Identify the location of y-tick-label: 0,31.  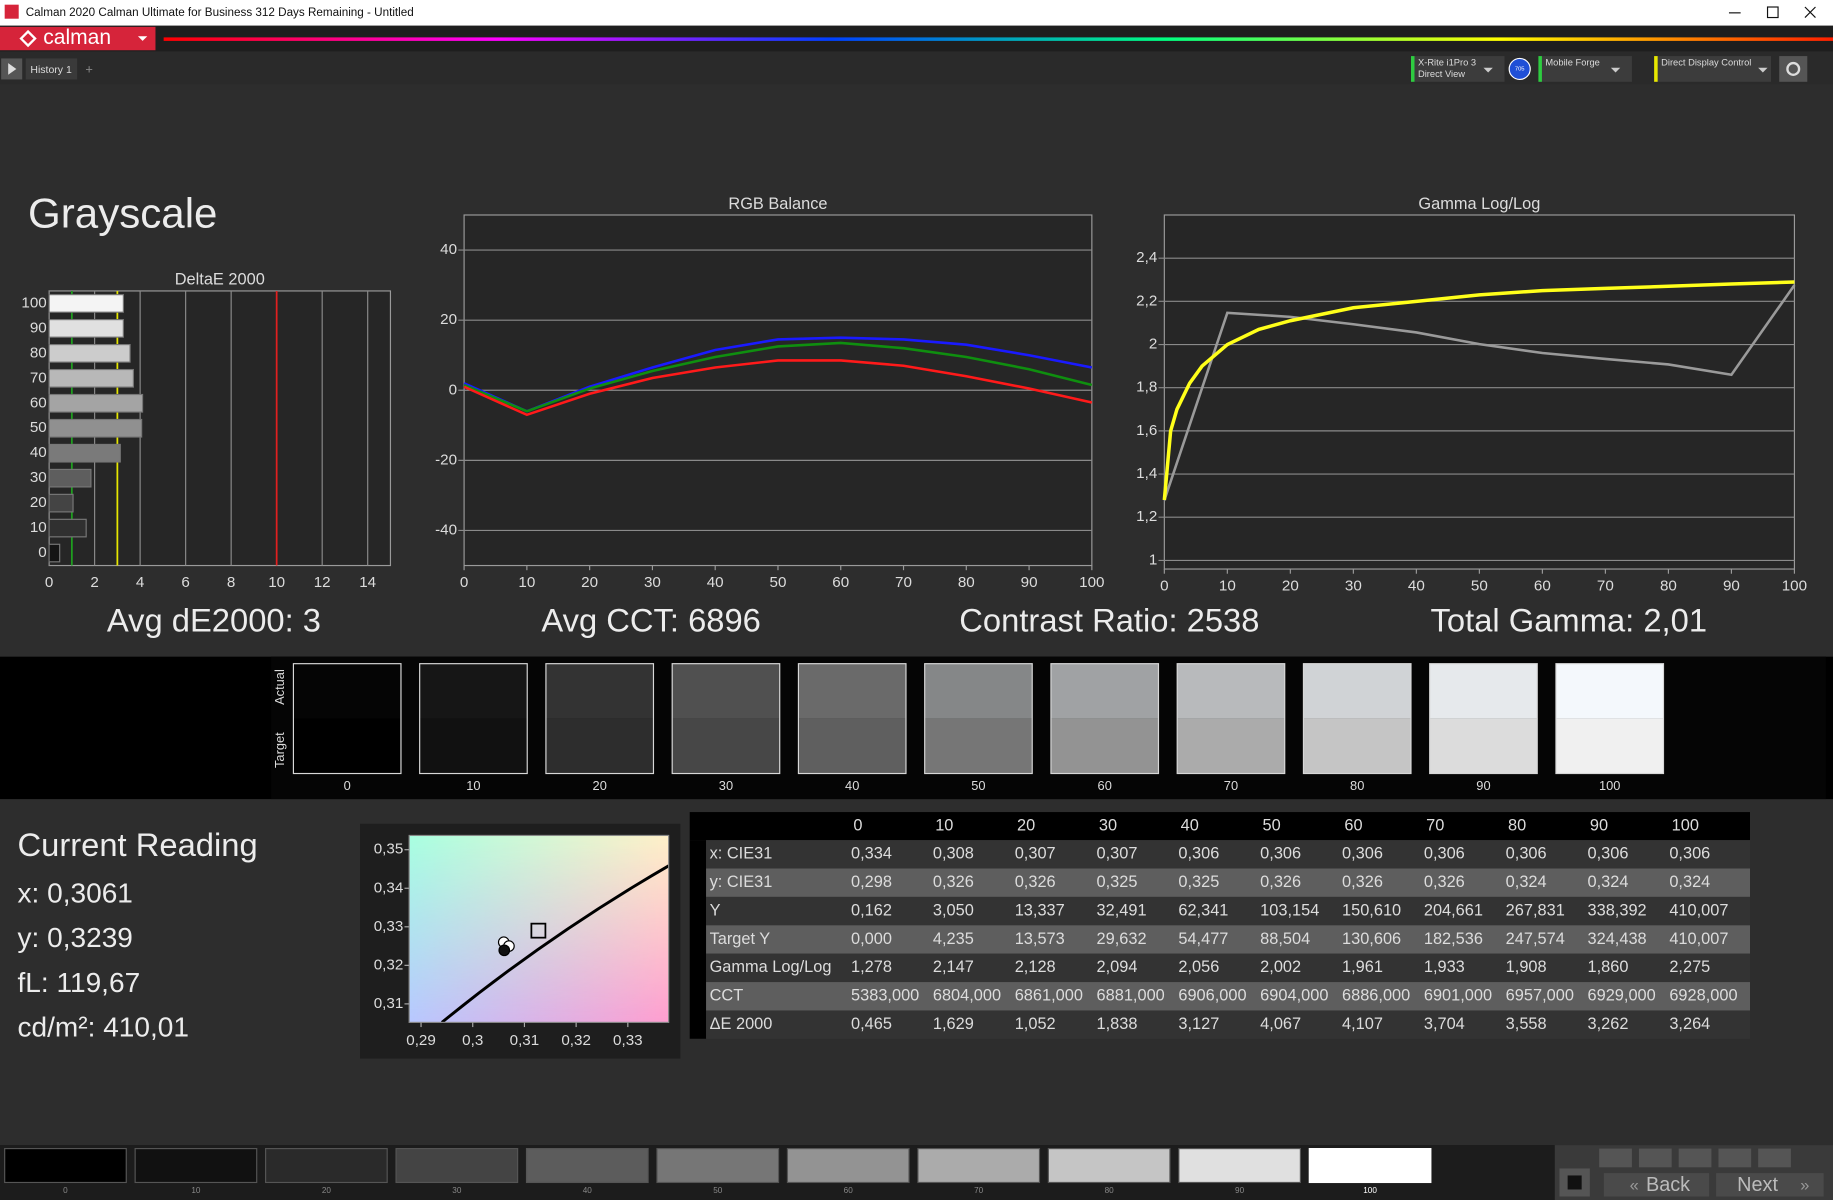
(389, 1003).